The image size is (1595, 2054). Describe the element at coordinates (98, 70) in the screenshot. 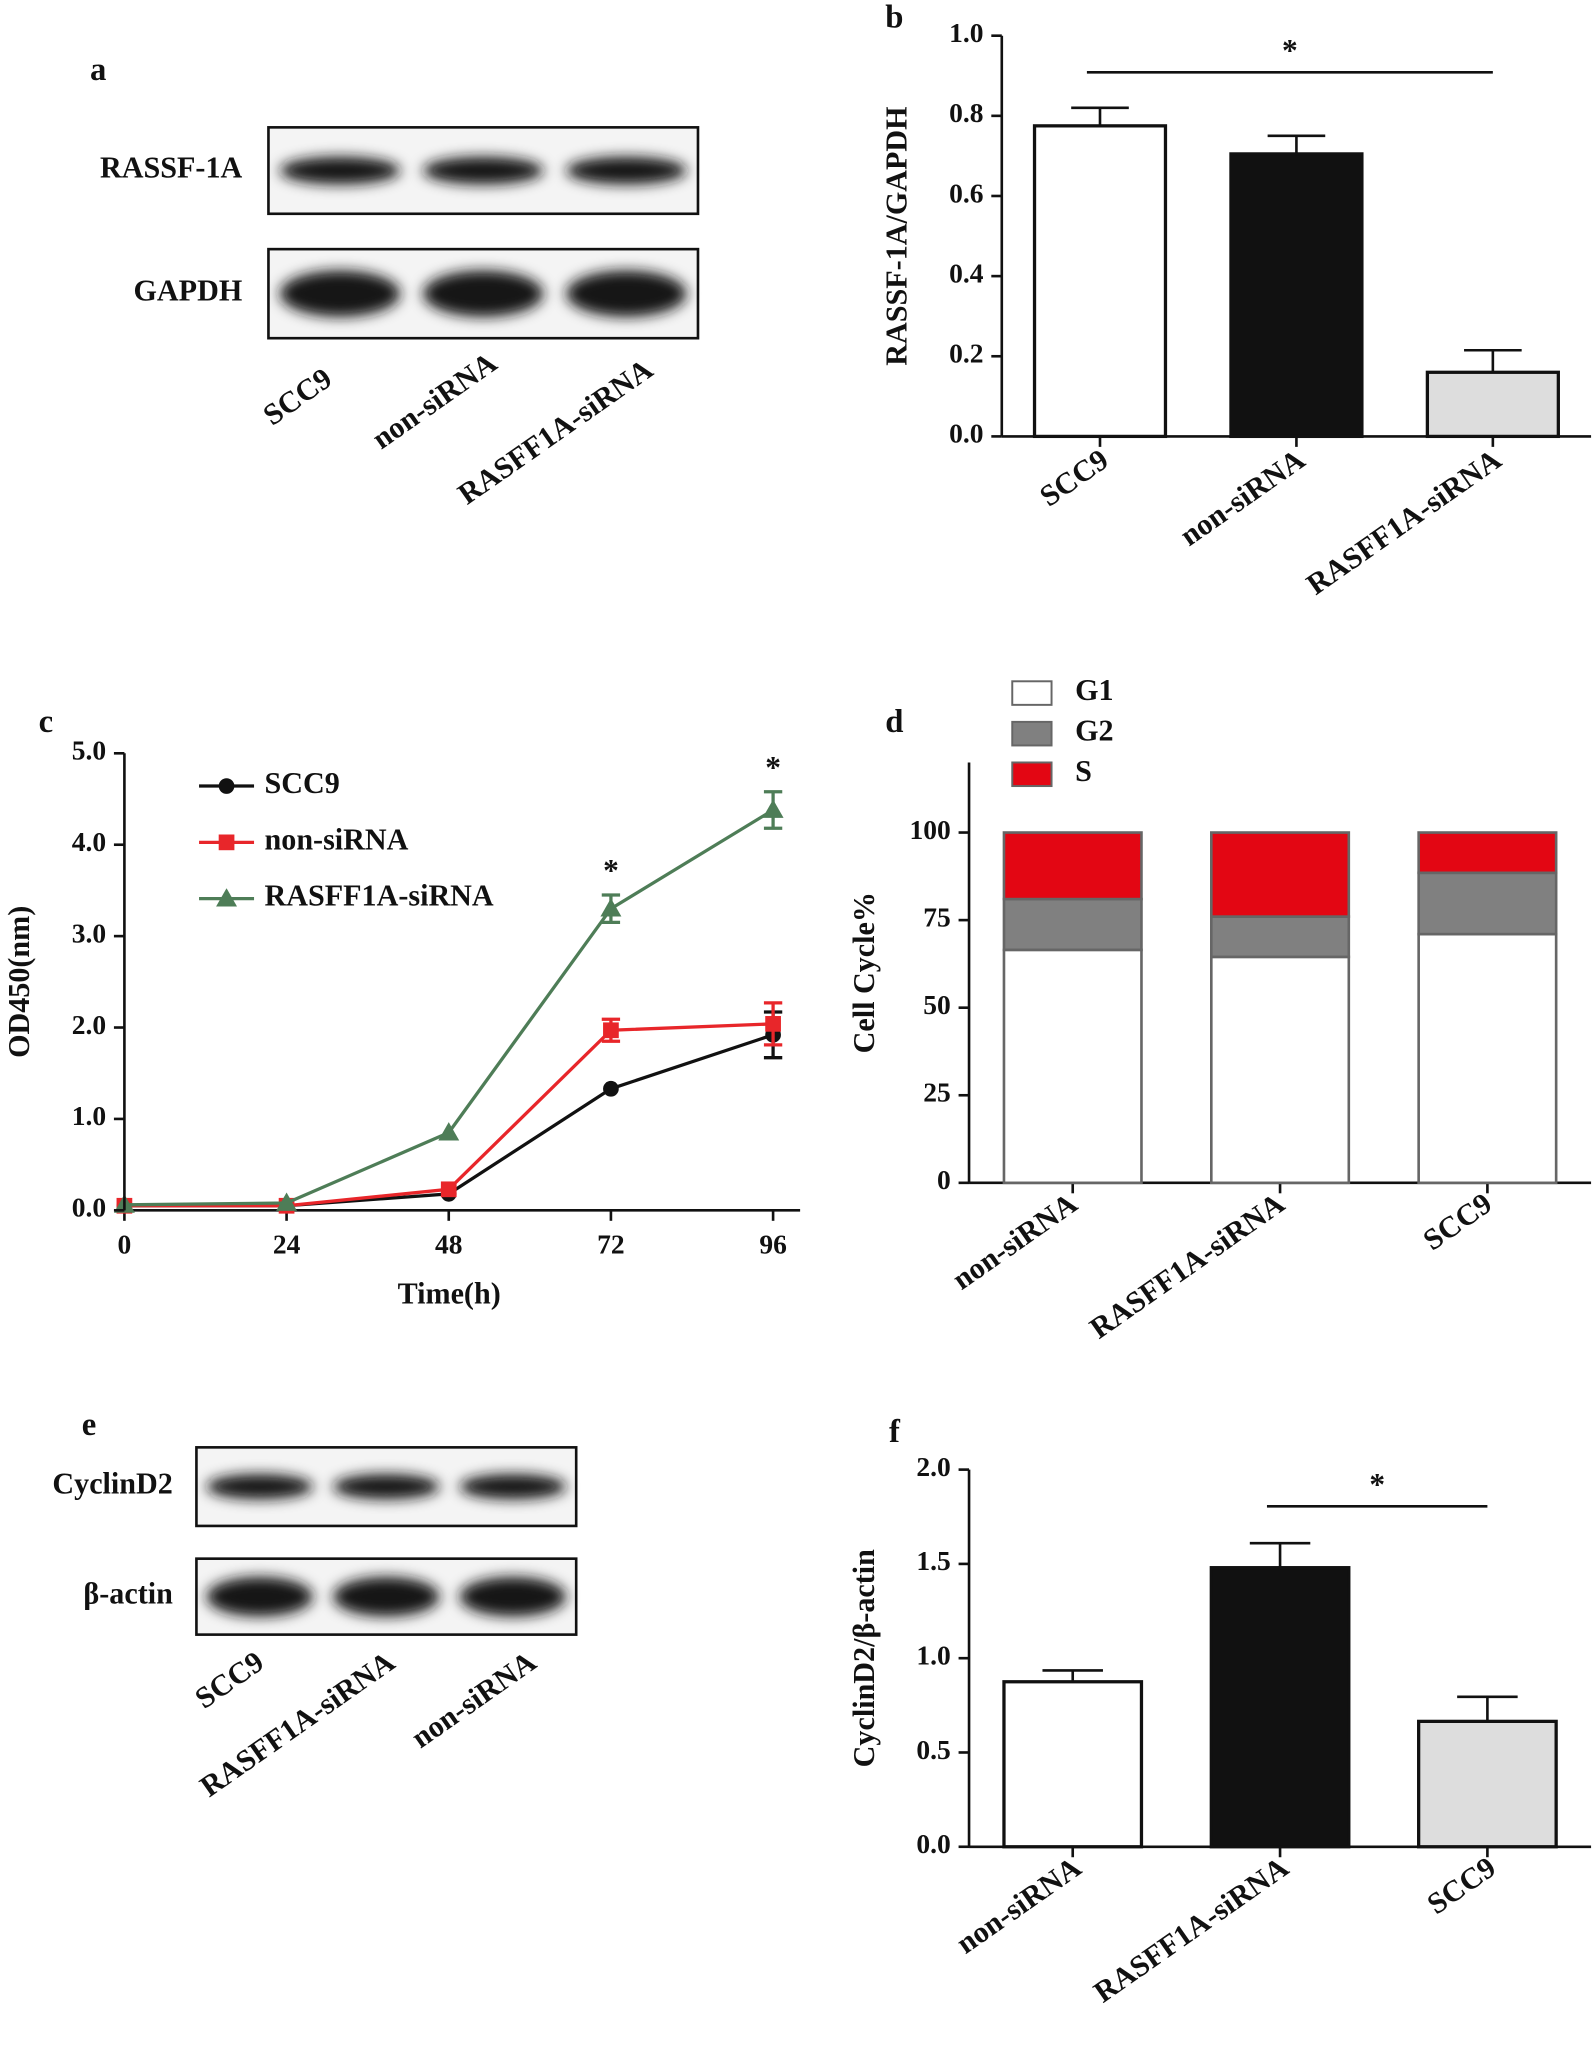

I see `panel-label: a` at that location.